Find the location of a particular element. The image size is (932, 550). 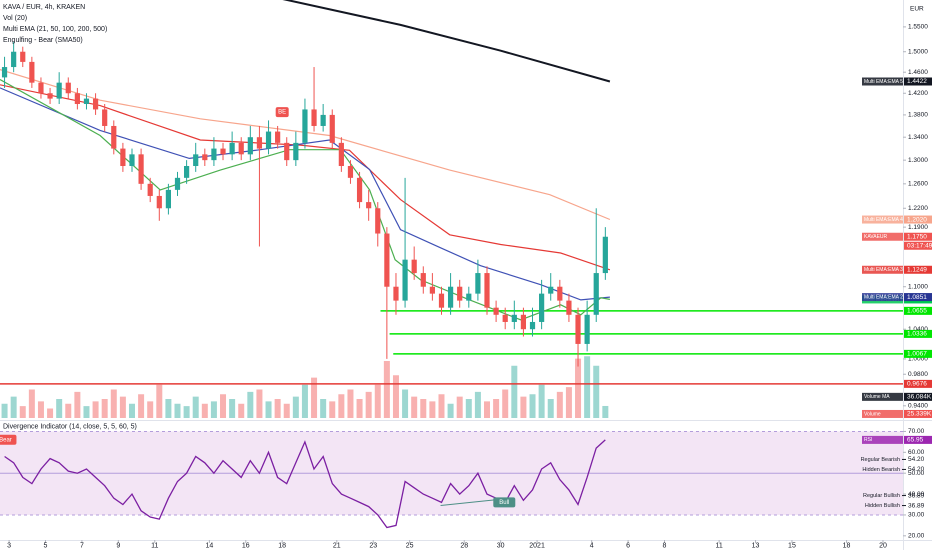

badge-name: Multi EMA:EMA 3 is located at coordinates (883, 270).